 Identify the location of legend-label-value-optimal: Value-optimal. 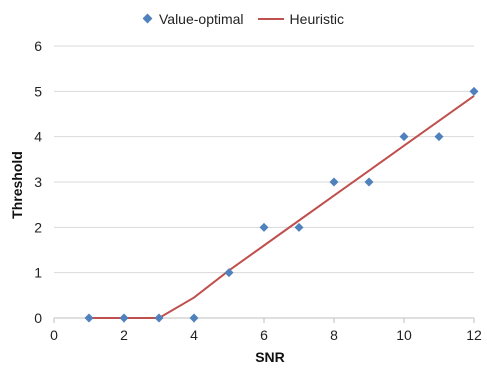
(201, 19).